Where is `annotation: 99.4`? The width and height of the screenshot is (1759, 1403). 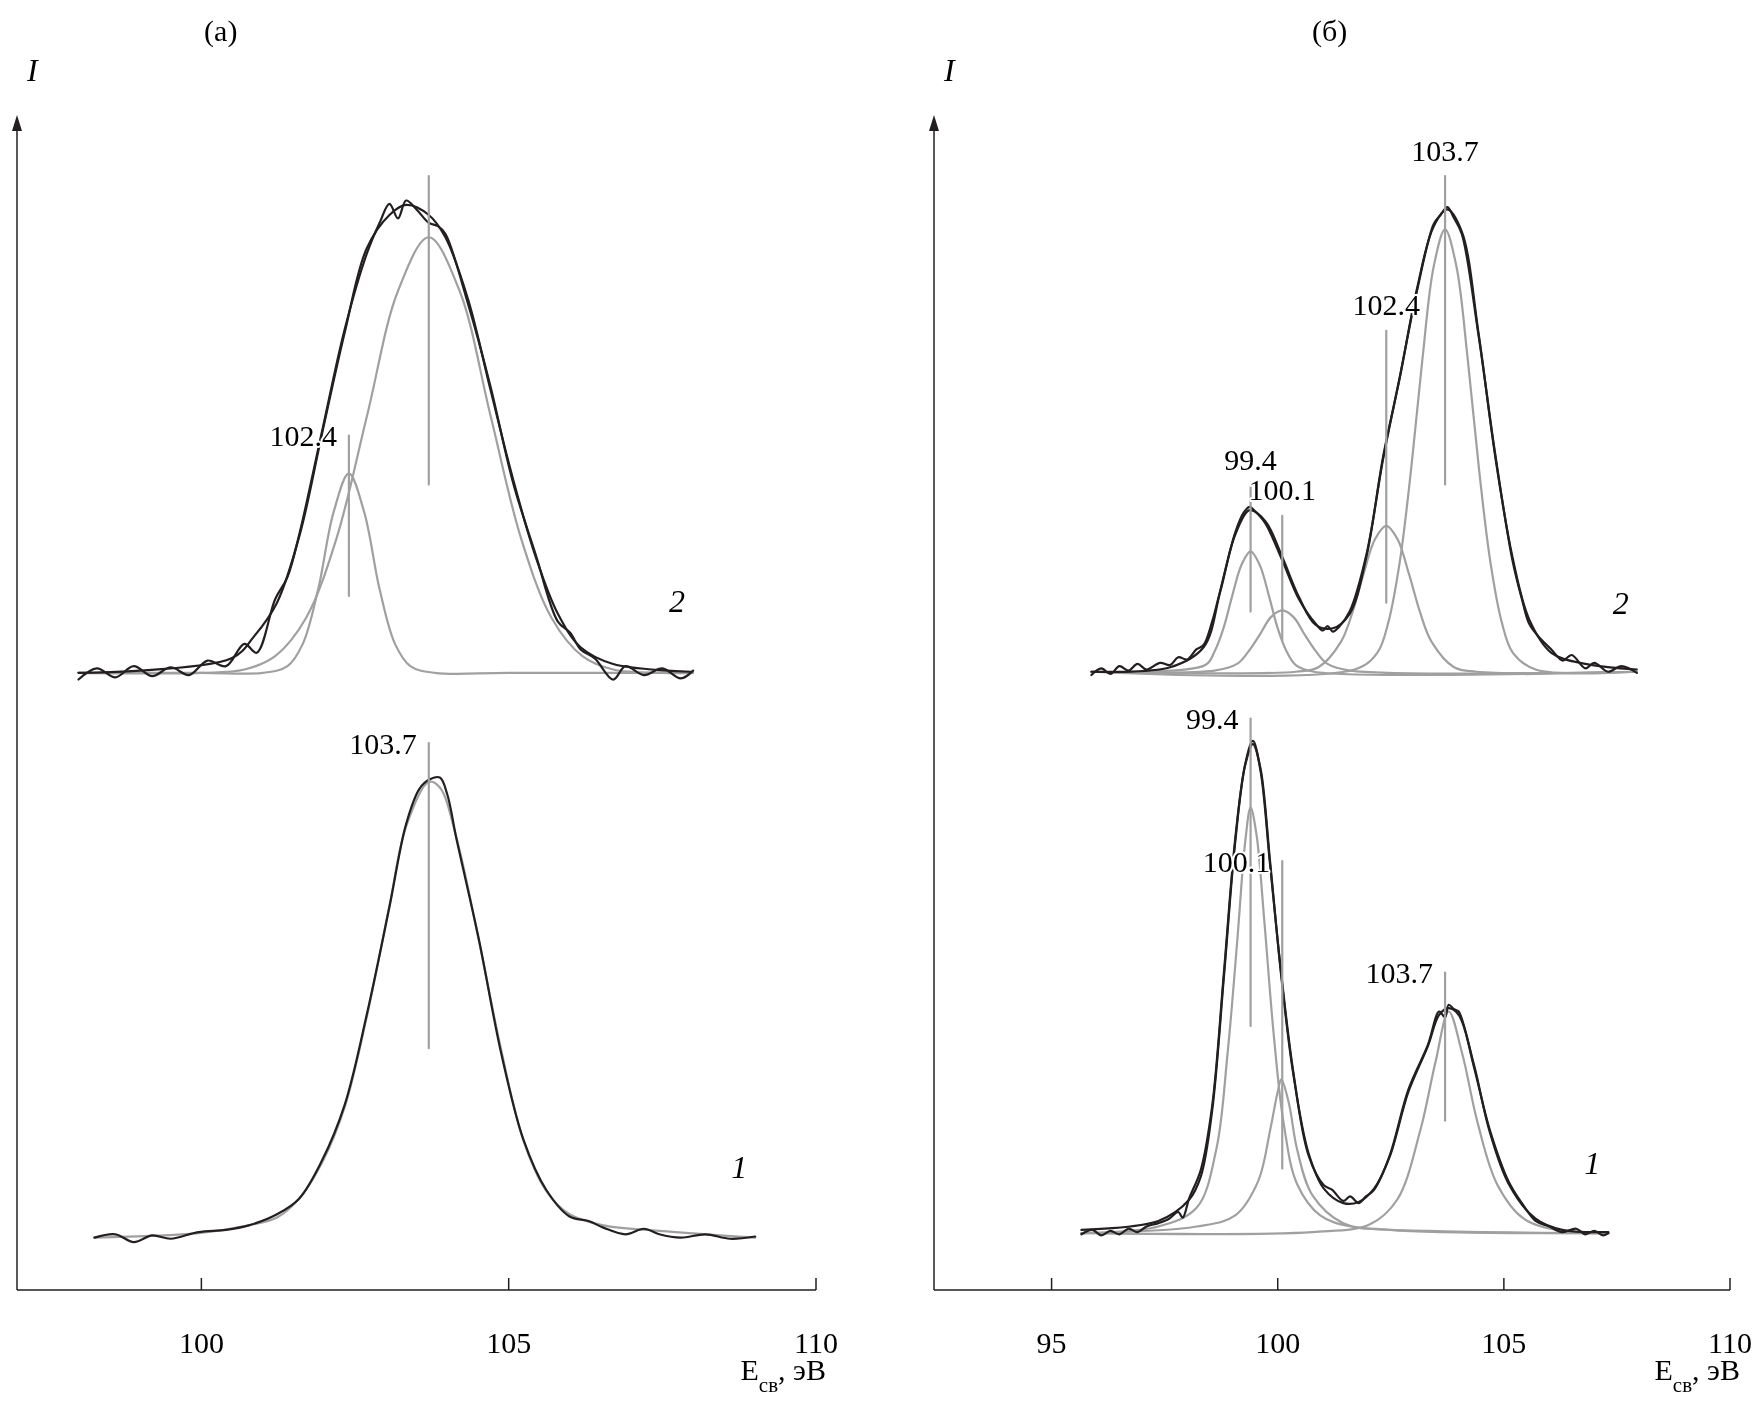 annotation: 99.4 is located at coordinates (1212, 719).